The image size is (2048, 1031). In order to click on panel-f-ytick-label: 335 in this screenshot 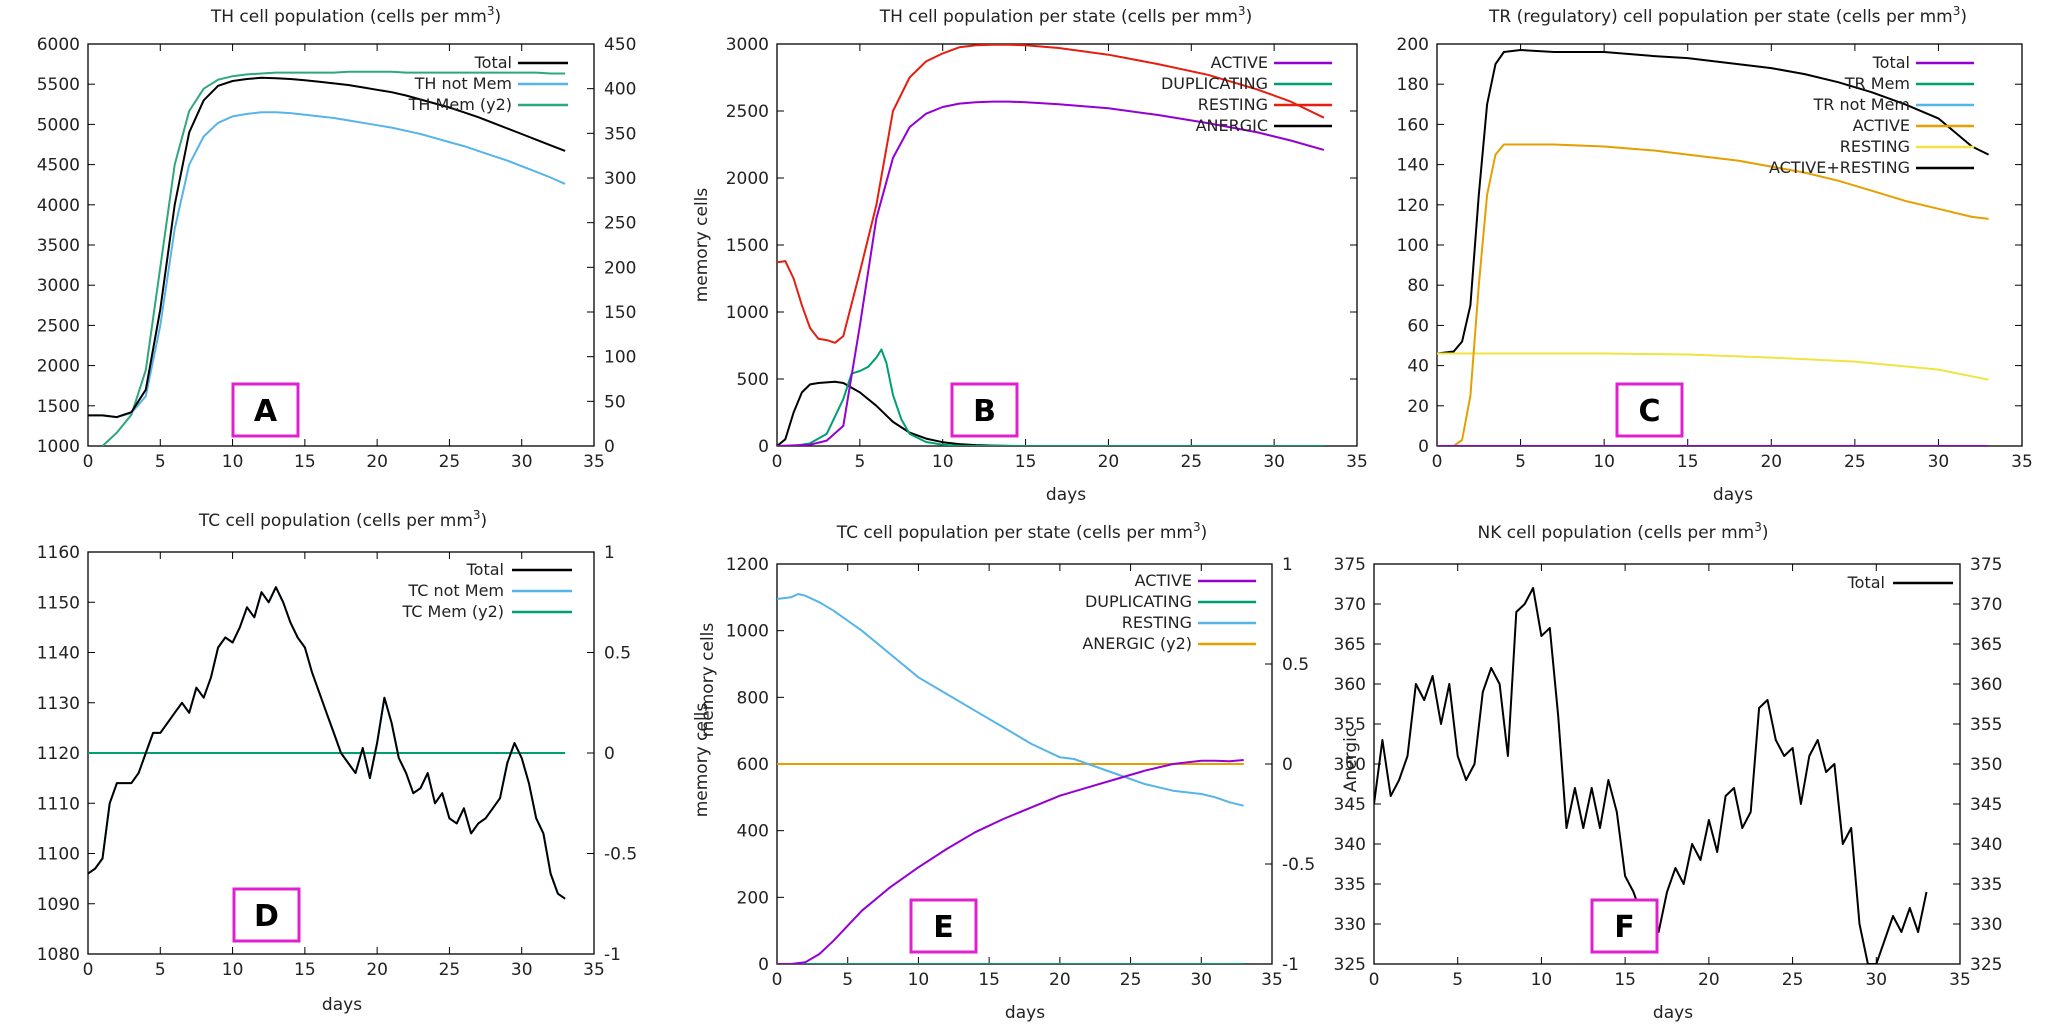, I will do `click(1350, 885)`.